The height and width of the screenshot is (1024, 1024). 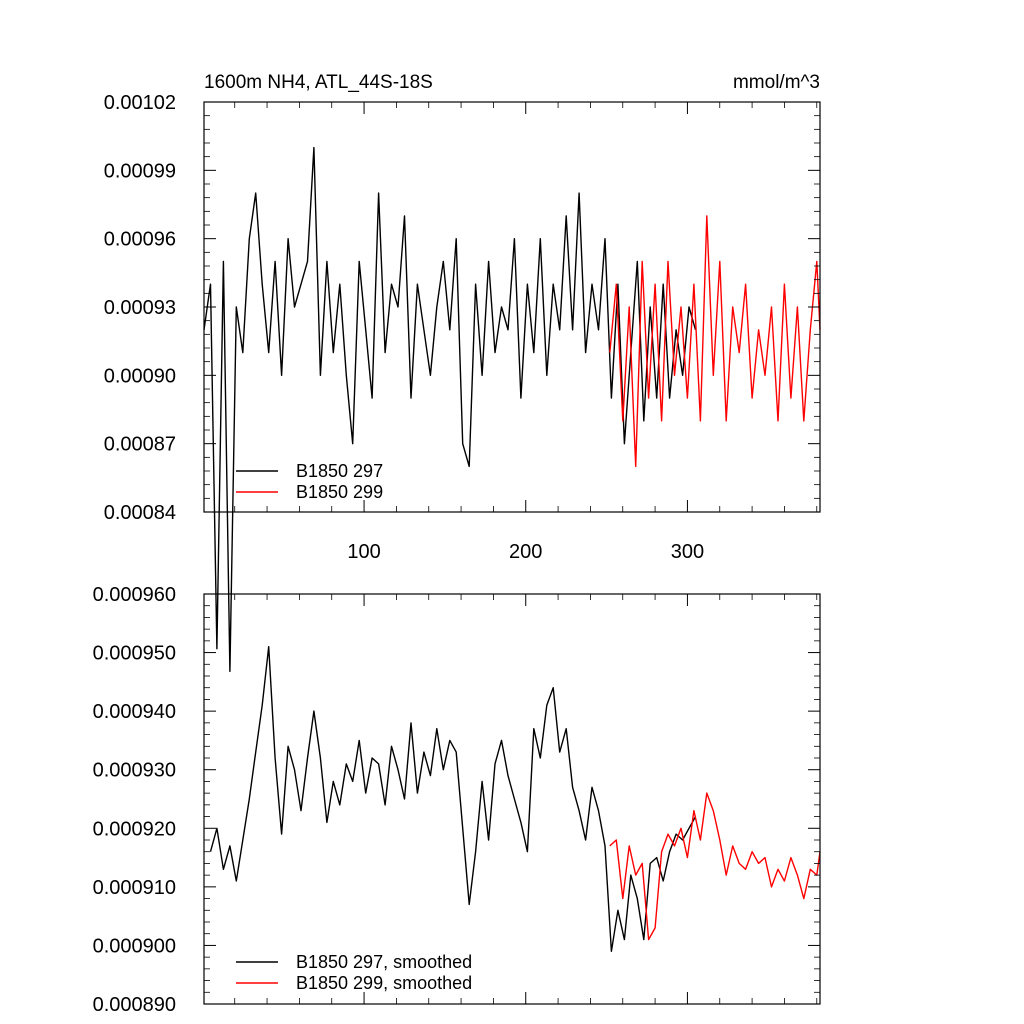 I want to click on top-ytick-label: 0.00090, so click(x=140, y=376).